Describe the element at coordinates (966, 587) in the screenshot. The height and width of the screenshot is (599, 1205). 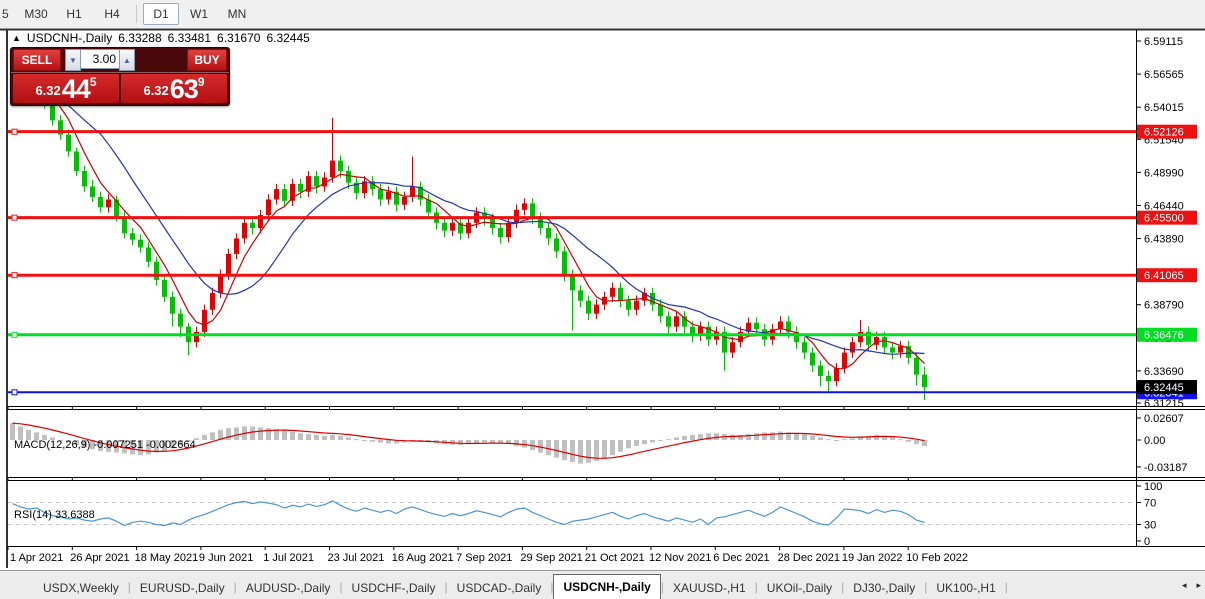
I see `symbol-tab-uk100-h1: UK100-,H1` at that location.